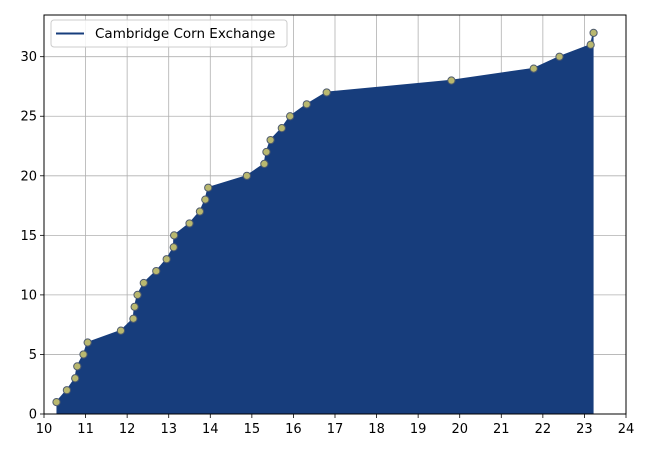 The width and height of the screenshot is (650, 450). Describe the element at coordinates (168, 429) in the screenshot. I see `x-tick-label: 13` at that location.